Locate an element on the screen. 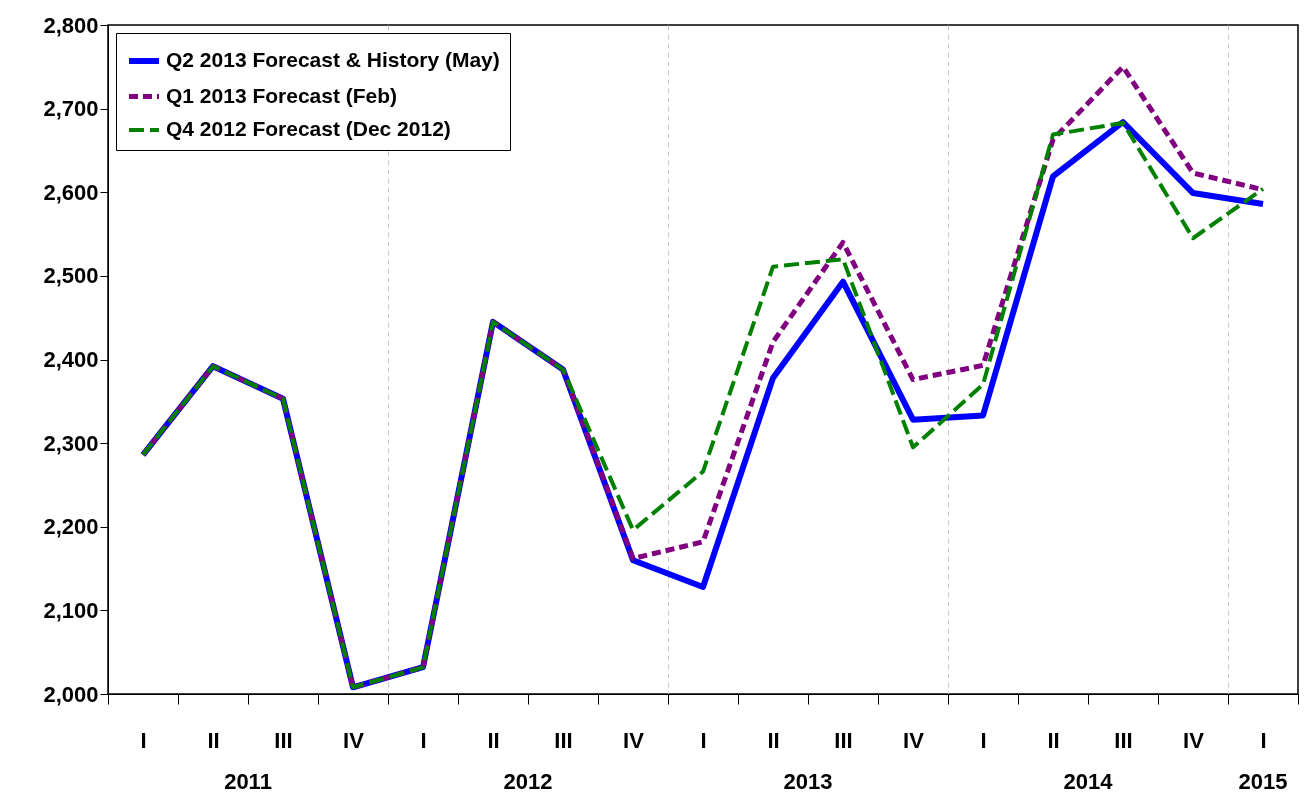 The image size is (1308, 800). y-tick-label: 2,400 is located at coordinates (71, 359).